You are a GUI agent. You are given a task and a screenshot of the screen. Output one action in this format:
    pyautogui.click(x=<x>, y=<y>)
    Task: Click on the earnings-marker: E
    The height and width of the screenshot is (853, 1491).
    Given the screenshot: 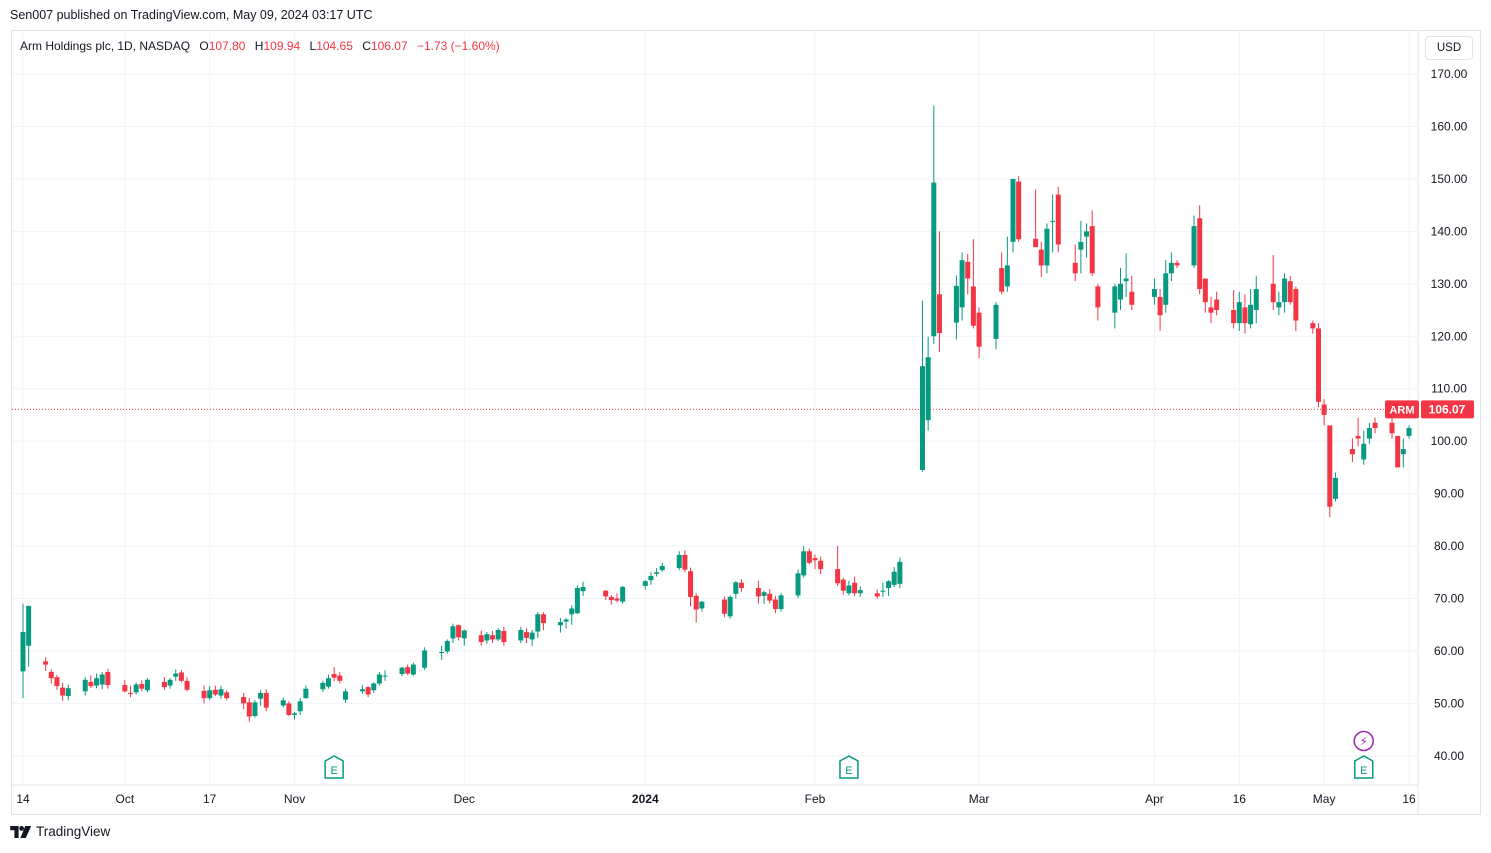 What is the action you would take?
    pyautogui.click(x=1363, y=767)
    